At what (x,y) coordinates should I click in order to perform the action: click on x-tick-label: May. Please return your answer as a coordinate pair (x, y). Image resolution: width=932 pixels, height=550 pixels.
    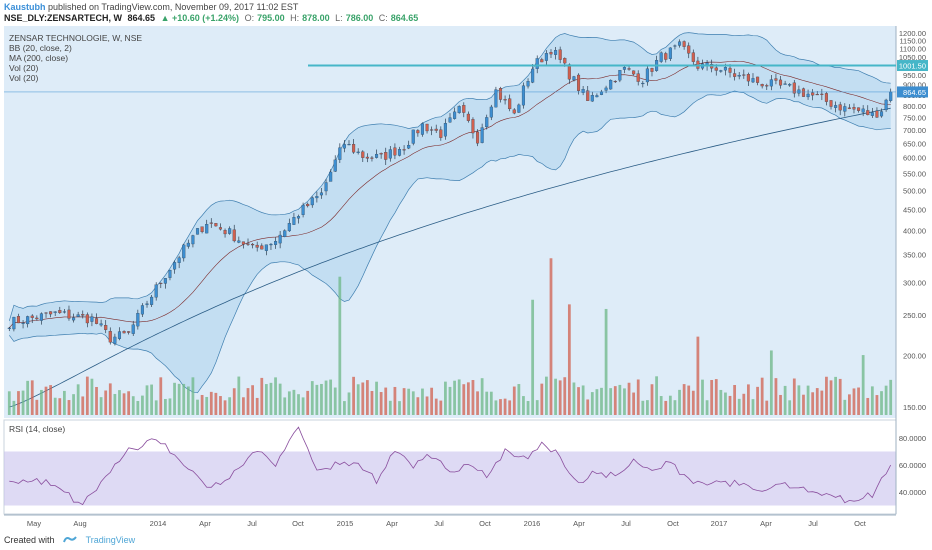
    Looking at the image, I should click on (34, 523).